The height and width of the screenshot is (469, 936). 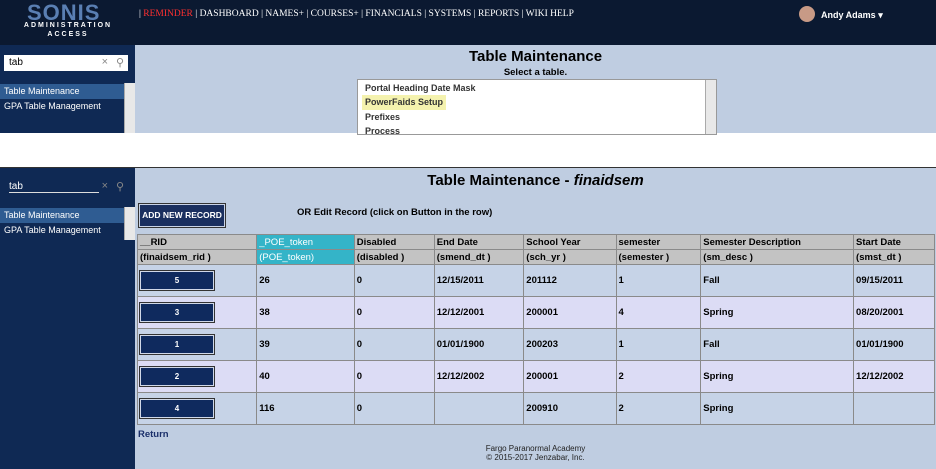 What do you see at coordinates (394, 257) in the screenshot?
I see `header-cell: (disabled )` at bounding box center [394, 257].